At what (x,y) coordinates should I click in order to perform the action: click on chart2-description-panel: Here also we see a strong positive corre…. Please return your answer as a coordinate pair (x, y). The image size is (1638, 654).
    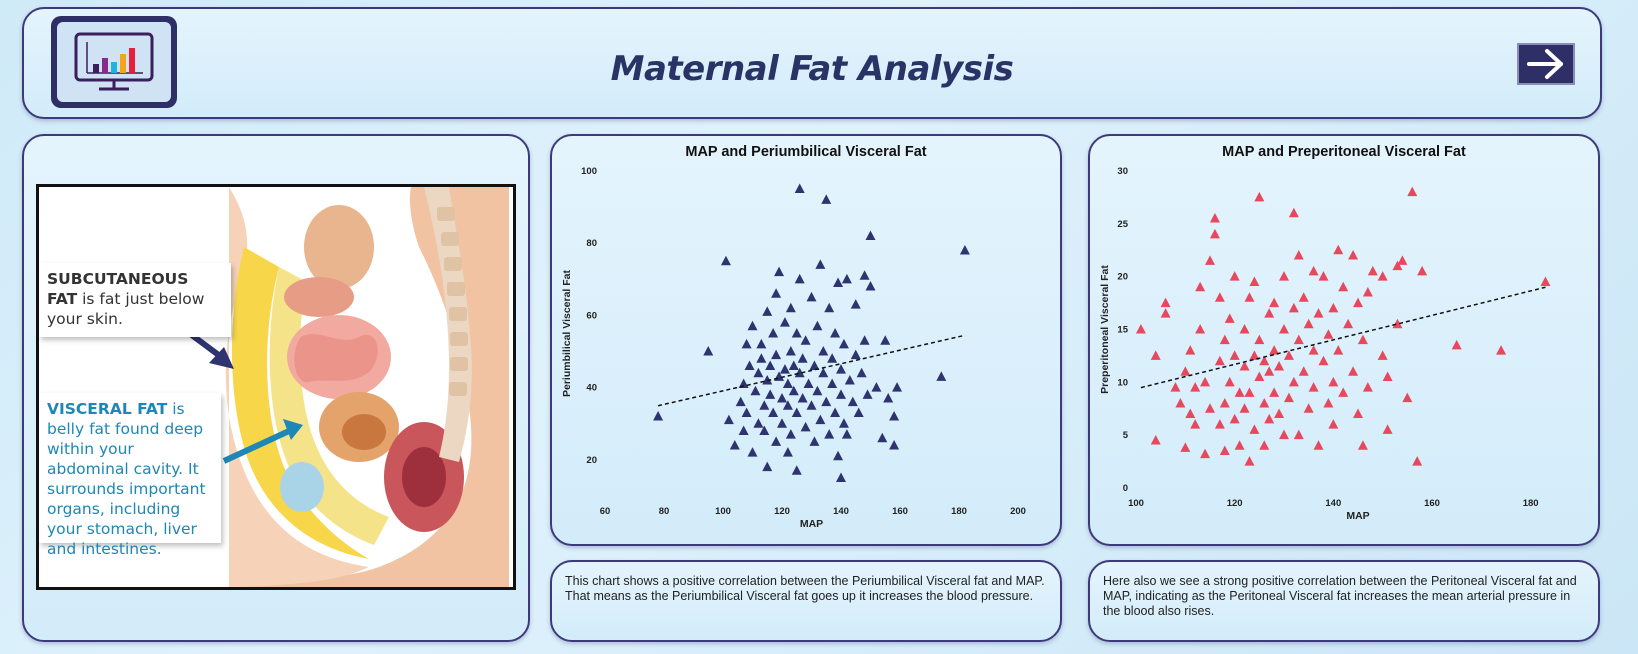
    Looking at the image, I should click on (1344, 601).